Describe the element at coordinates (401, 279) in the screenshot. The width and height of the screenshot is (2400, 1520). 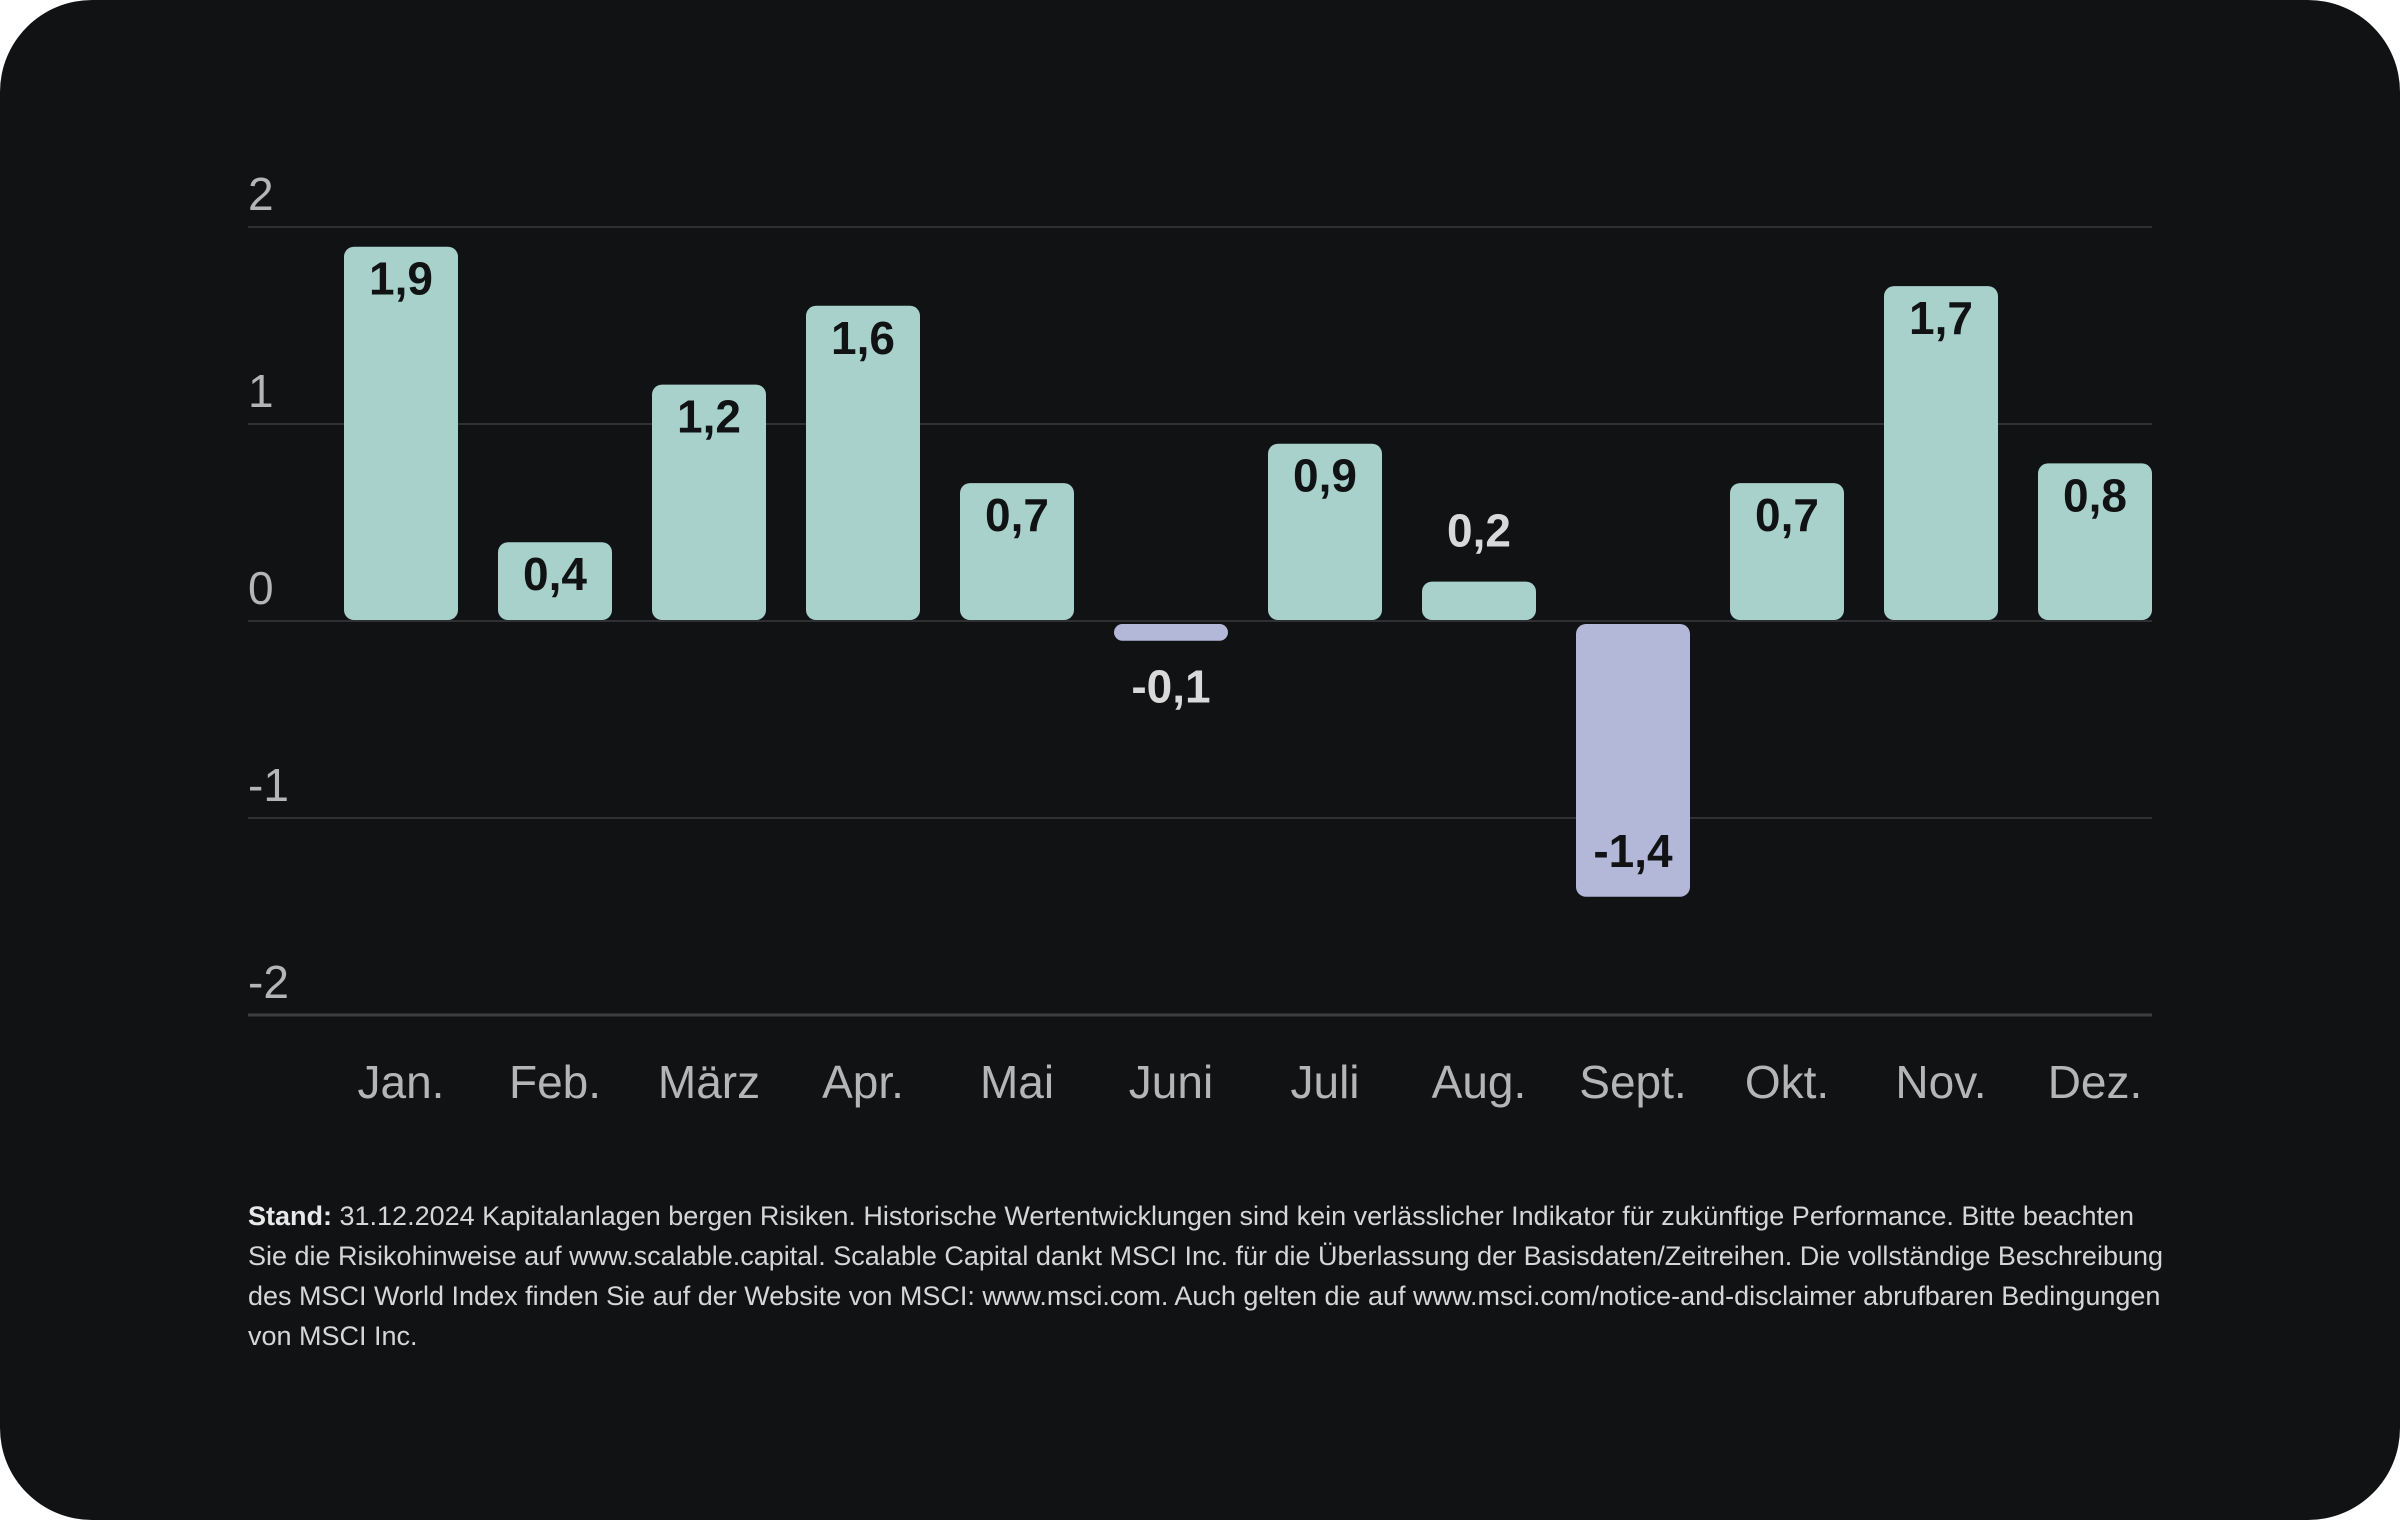
I see `value-label: 1,9` at that location.